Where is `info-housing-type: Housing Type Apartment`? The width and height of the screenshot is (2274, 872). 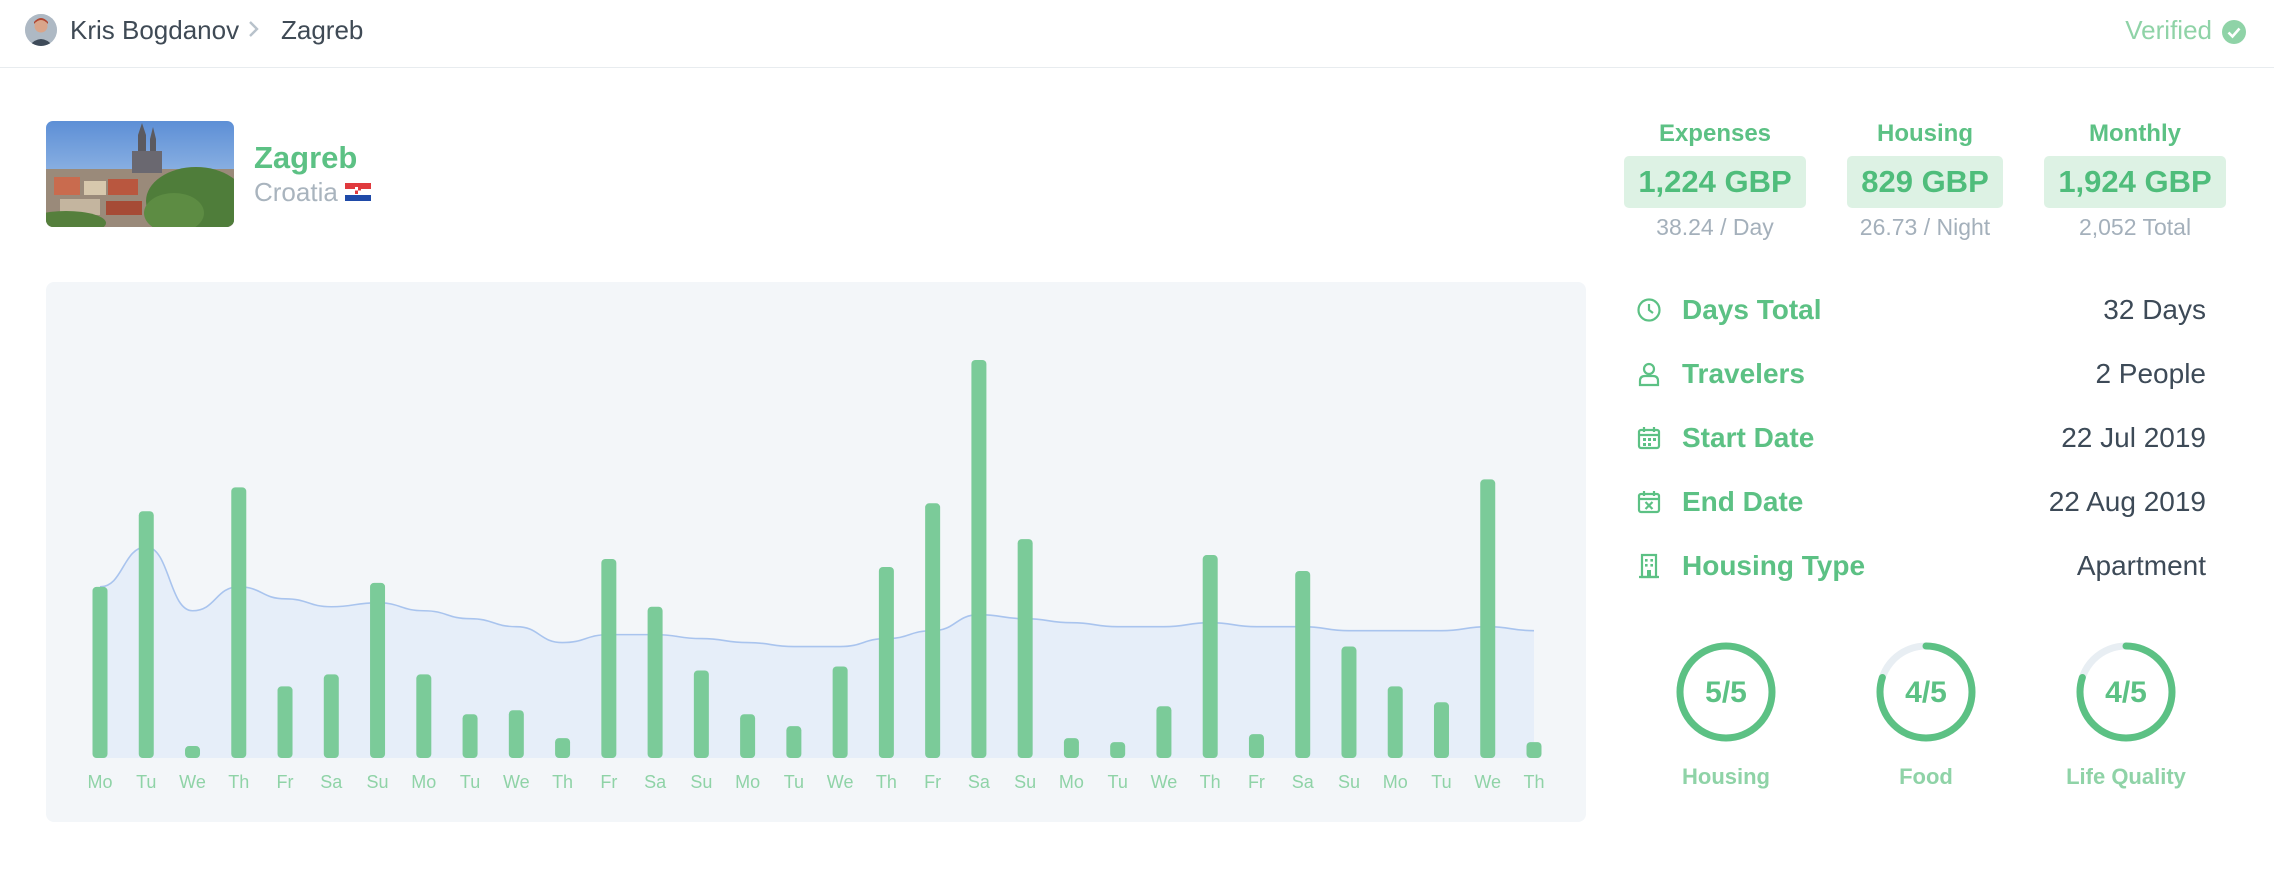 info-housing-type: Housing Type Apartment is located at coordinates (1921, 566).